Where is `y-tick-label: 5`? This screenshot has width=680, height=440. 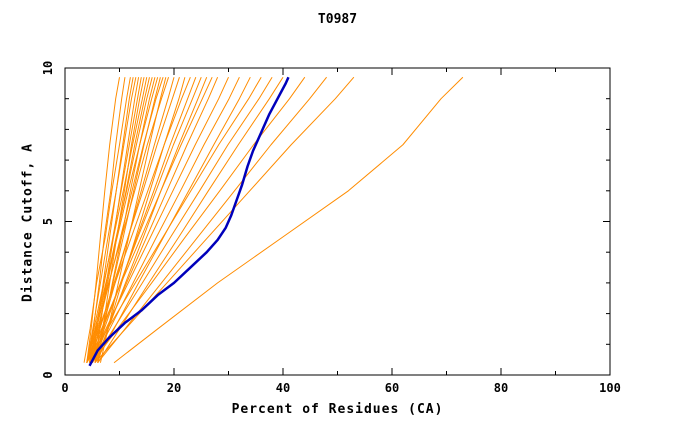
y-tick-label: 5 is located at coordinates (48, 221).